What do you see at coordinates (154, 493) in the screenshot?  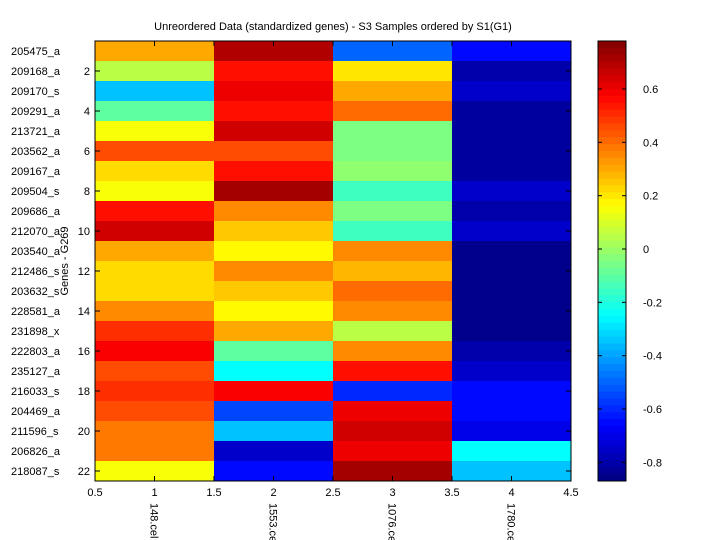 I see `x-tick-label: 1` at bounding box center [154, 493].